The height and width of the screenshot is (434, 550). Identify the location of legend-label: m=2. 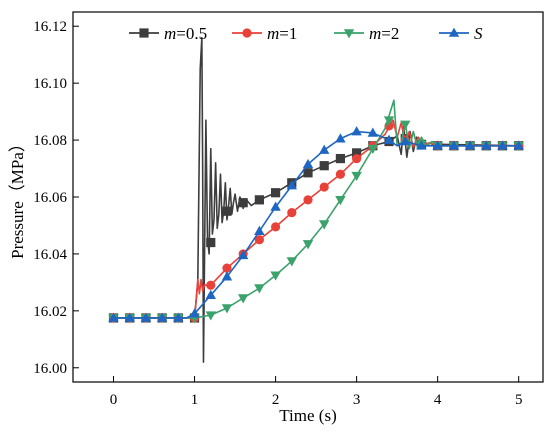
(384, 33).